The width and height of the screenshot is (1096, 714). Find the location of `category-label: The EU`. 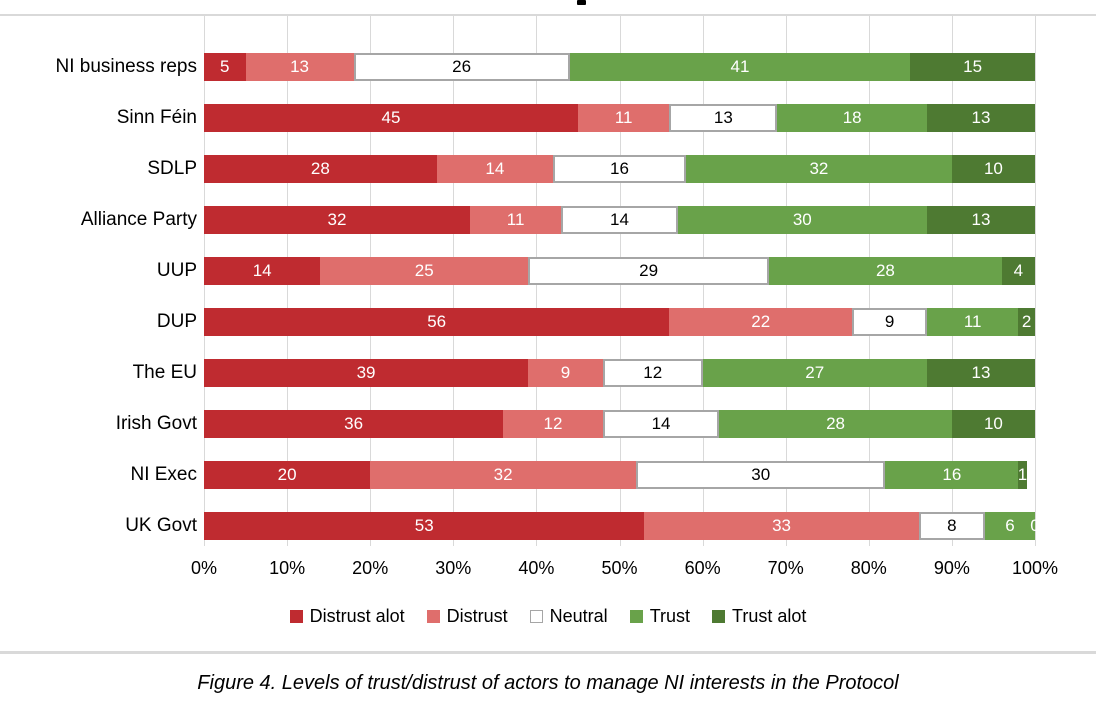

category-label: The EU is located at coordinates (164, 372).